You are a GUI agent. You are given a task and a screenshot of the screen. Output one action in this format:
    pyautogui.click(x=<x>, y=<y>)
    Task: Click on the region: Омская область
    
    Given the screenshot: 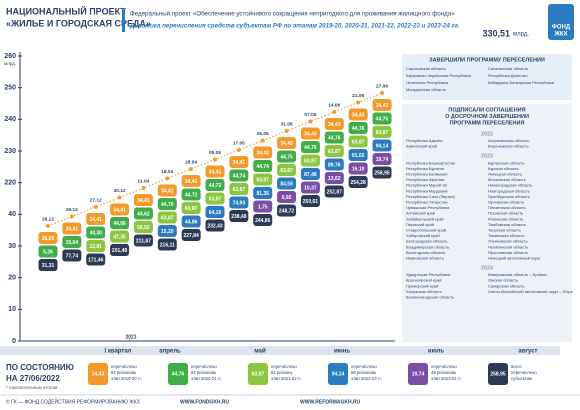 What is the action you would take?
    pyautogui.click(x=503, y=280)
    